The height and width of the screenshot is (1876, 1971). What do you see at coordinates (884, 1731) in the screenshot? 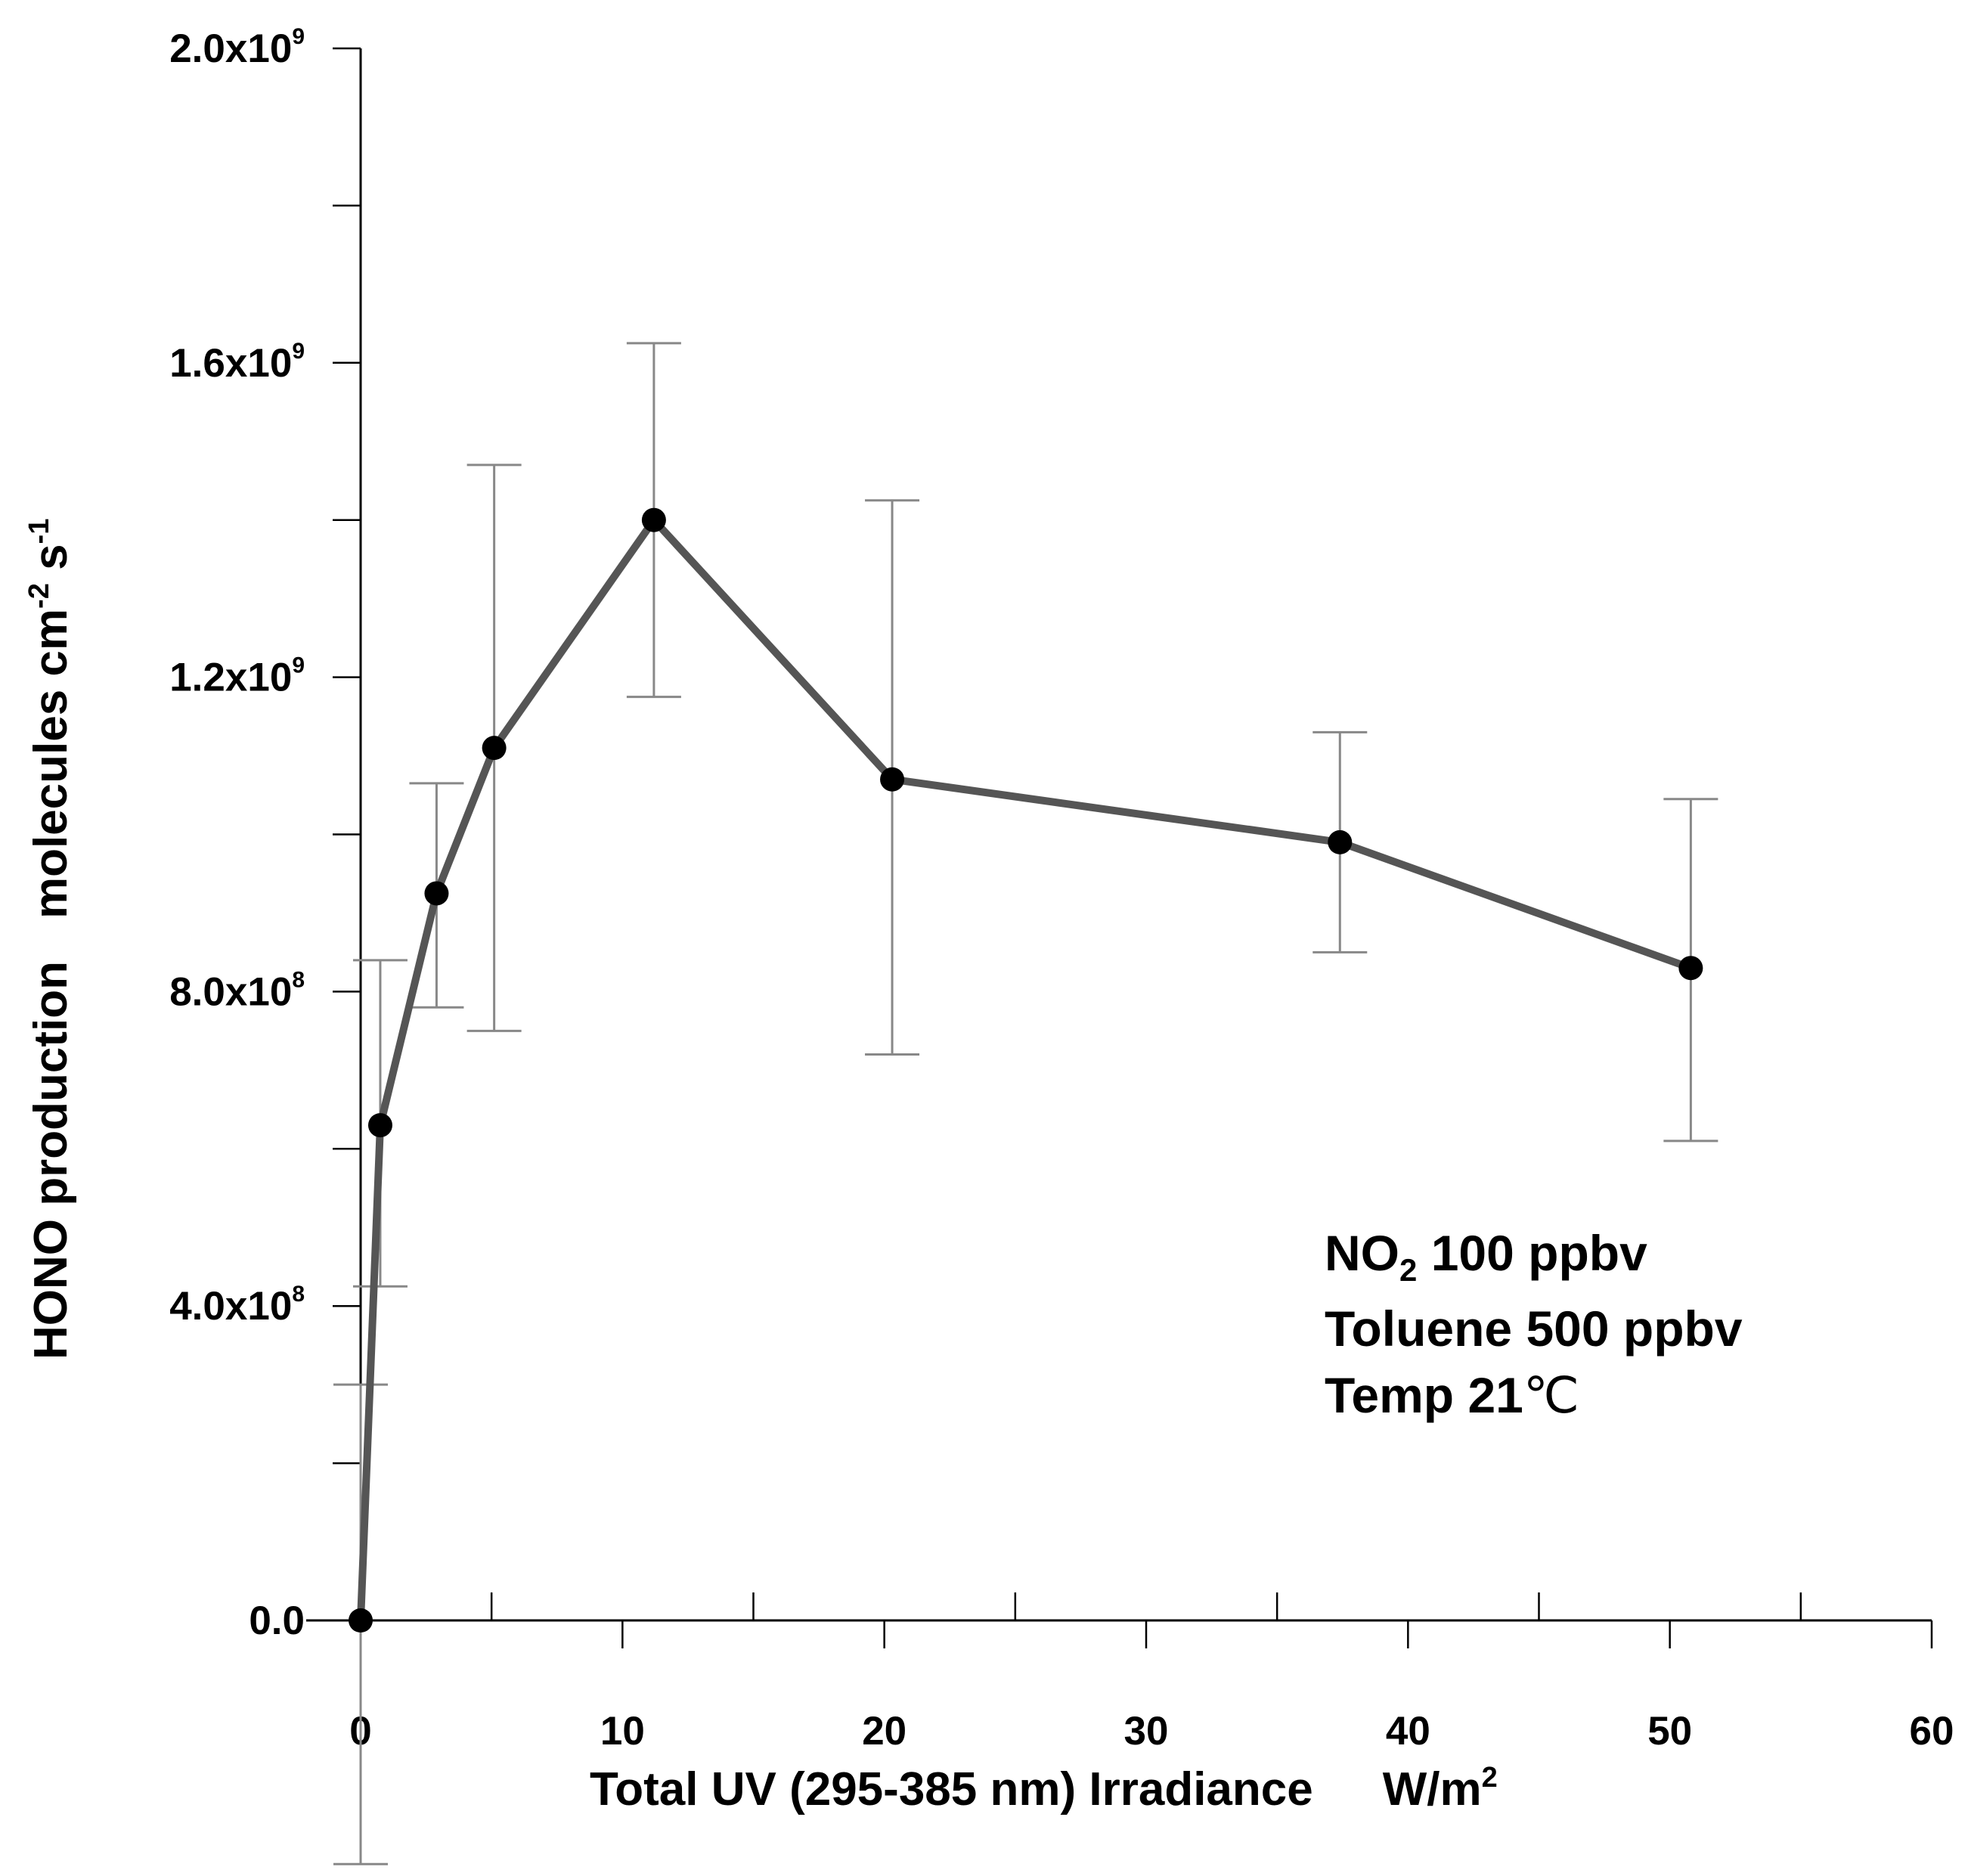
I see `x-tick-label: 20` at bounding box center [884, 1731].